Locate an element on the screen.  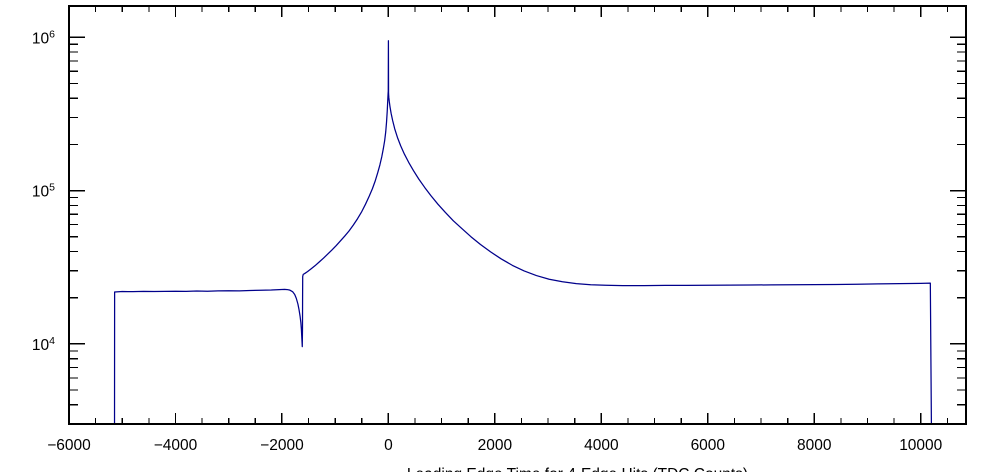
x-tick-label: −2000 is located at coordinates (282, 445).